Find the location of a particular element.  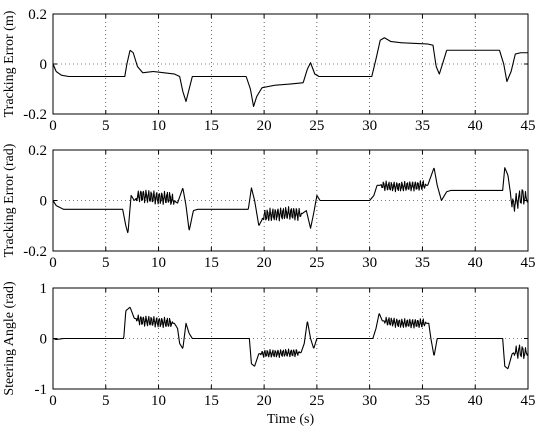

y-axis-label: Steering Angle (rad) is located at coordinates (9, 338).